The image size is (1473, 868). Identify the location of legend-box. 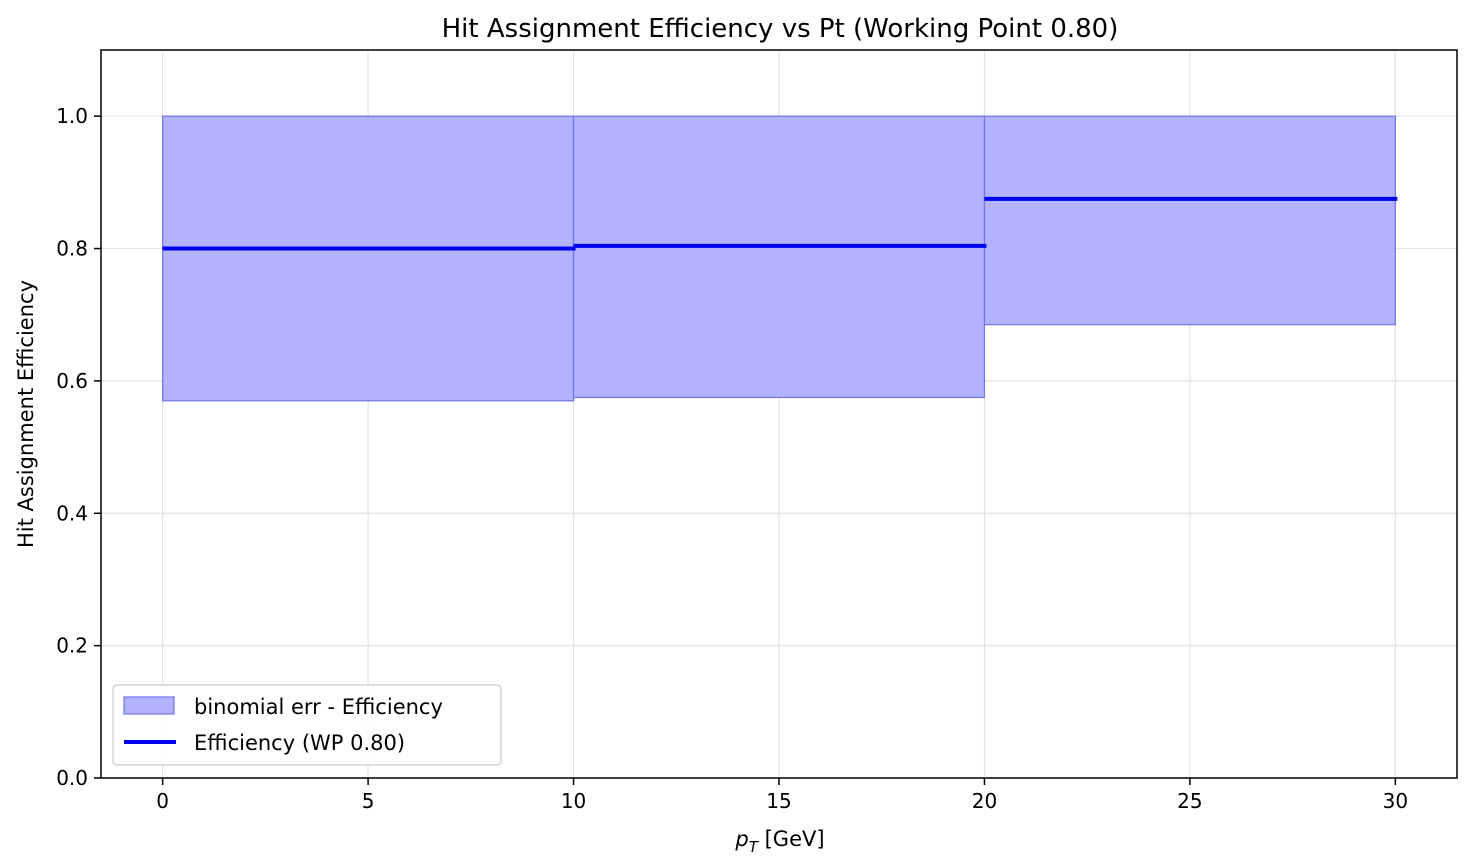
(307, 725).